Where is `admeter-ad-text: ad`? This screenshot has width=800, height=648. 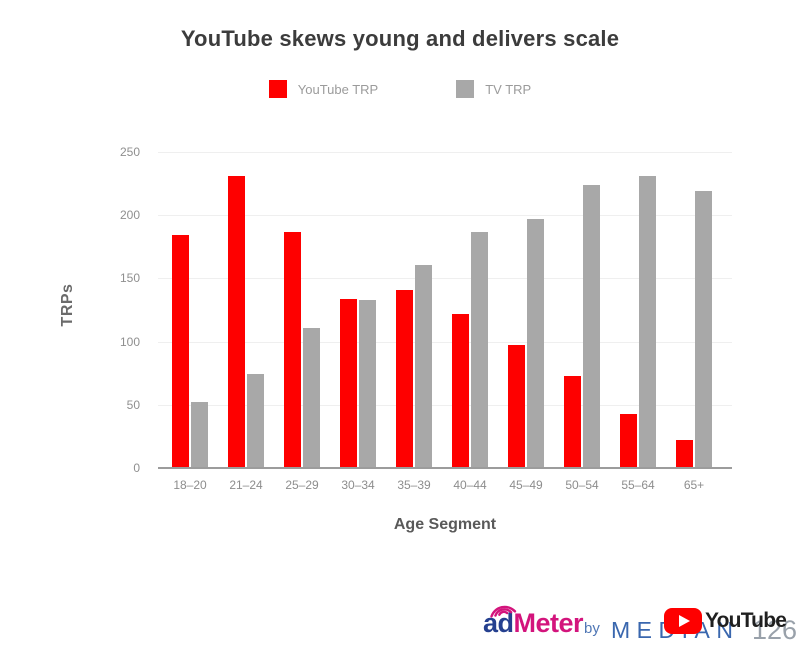
admeter-ad-text: ad is located at coordinates (498, 623).